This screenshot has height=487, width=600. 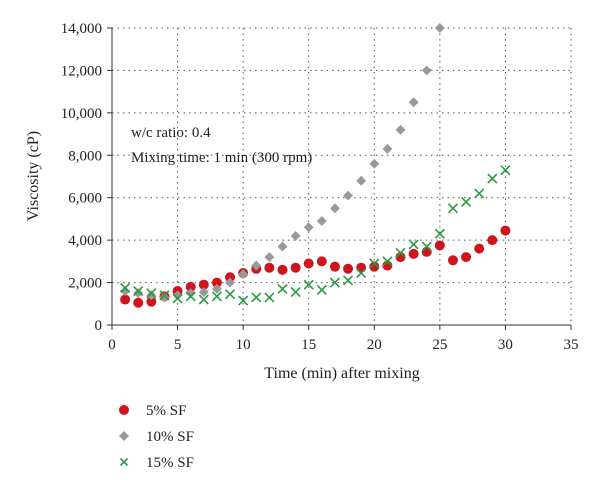 I want to click on x-tick-label: 10, so click(x=243, y=345).